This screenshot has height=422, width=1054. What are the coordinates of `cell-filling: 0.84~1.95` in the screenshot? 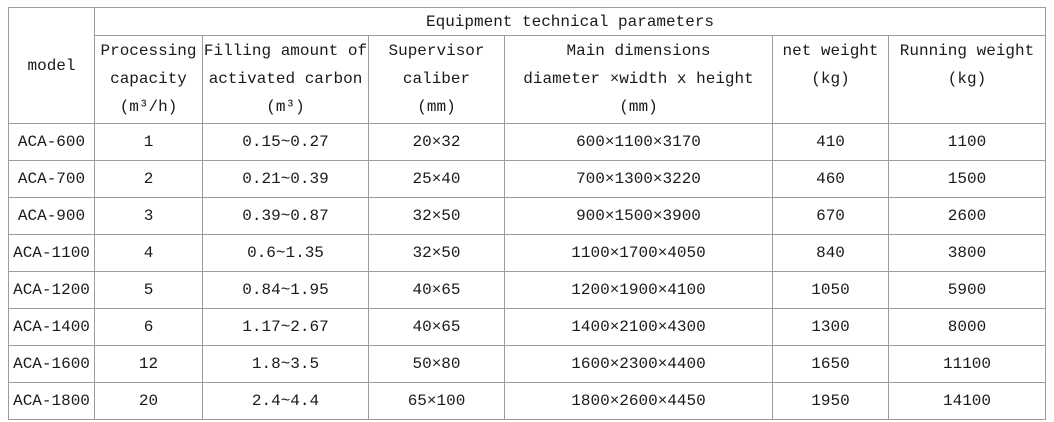 It's located at (285, 290).